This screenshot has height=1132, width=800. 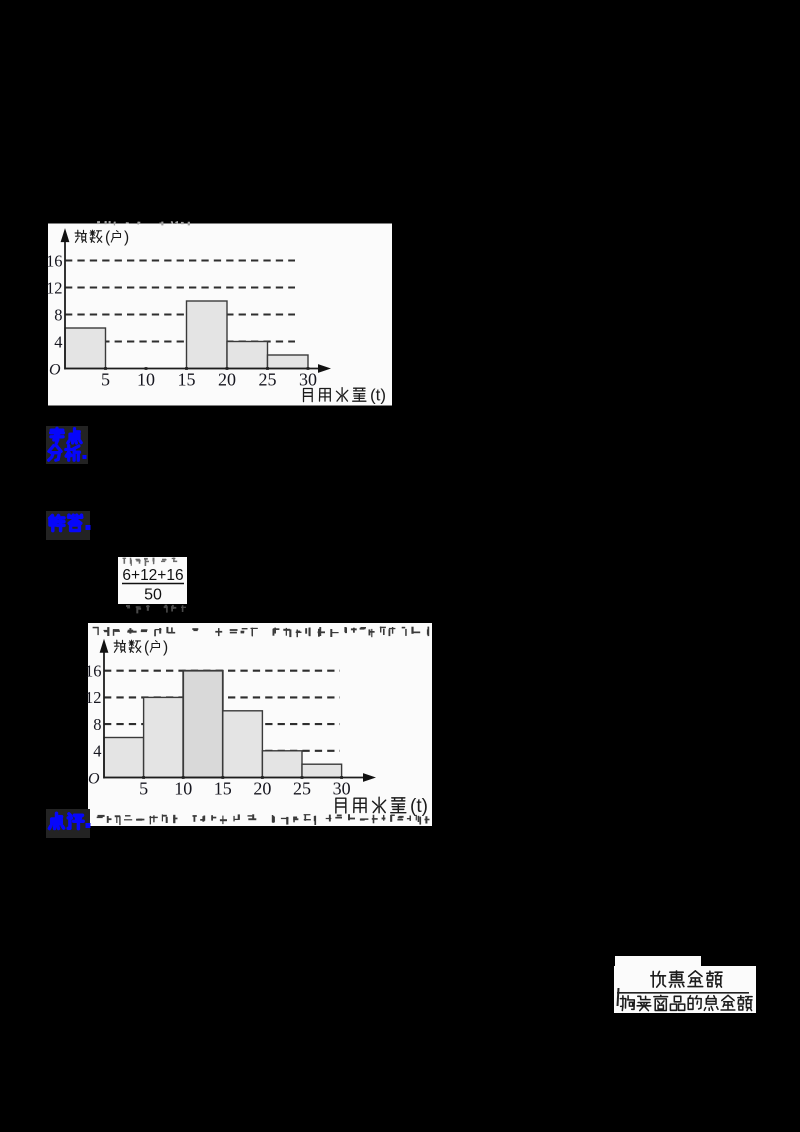 I want to click on svg-text: 6+12+16, so click(x=152, y=575).